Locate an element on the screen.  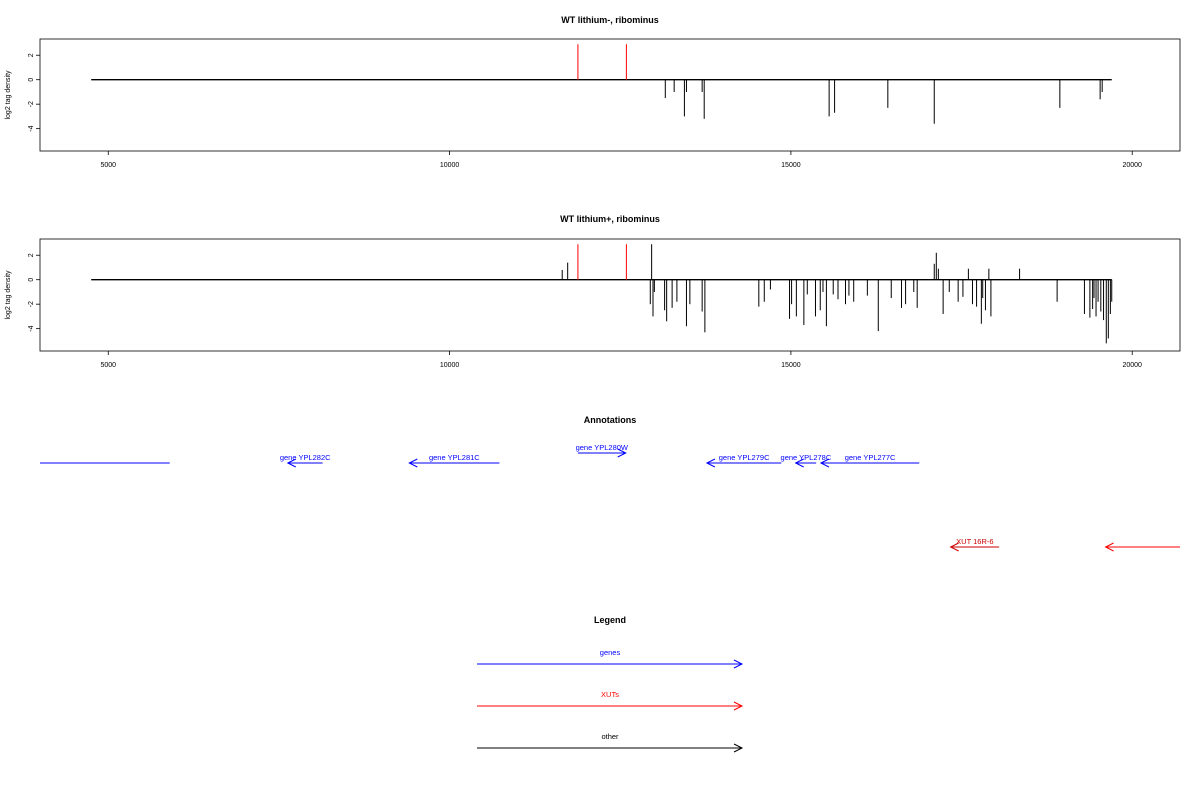
legend-title: Legend is located at coordinates (610, 620).